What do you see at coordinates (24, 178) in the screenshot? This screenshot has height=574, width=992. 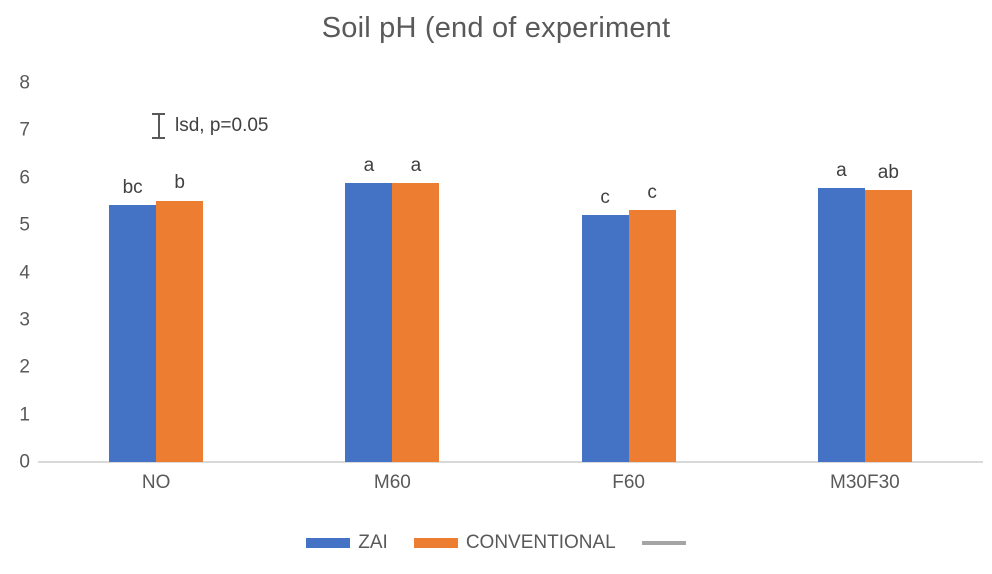 I see `y-axis-tick-label: 6` at bounding box center [24, 178].